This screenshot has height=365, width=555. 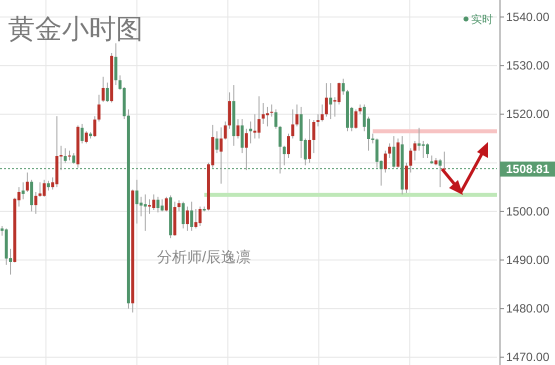 I want to click on annotation: 分析师/辰逸凛, so click(x=204, y=257).